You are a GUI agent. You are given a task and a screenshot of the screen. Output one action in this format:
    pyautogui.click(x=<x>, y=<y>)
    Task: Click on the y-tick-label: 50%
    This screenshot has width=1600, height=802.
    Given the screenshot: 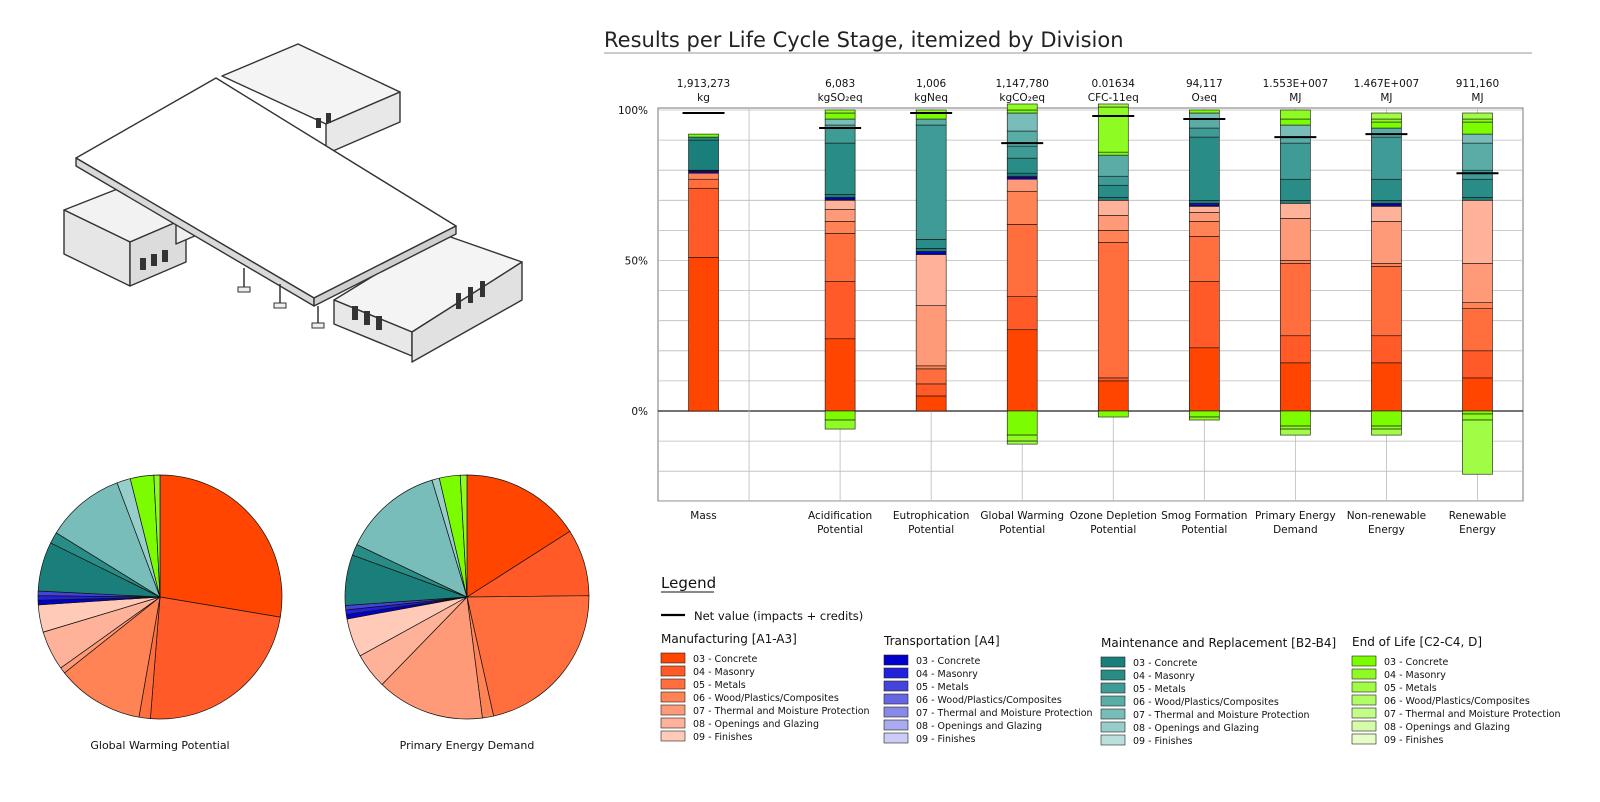 What is the action you would take?
    pyautogui.click(x=636, y=262)
    